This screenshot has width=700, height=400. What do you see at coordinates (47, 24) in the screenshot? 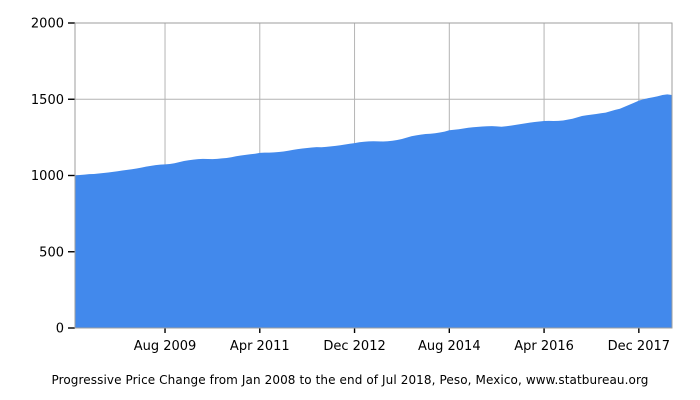
I see `y-tick-label: 2000` at bounding box center [47, 24].